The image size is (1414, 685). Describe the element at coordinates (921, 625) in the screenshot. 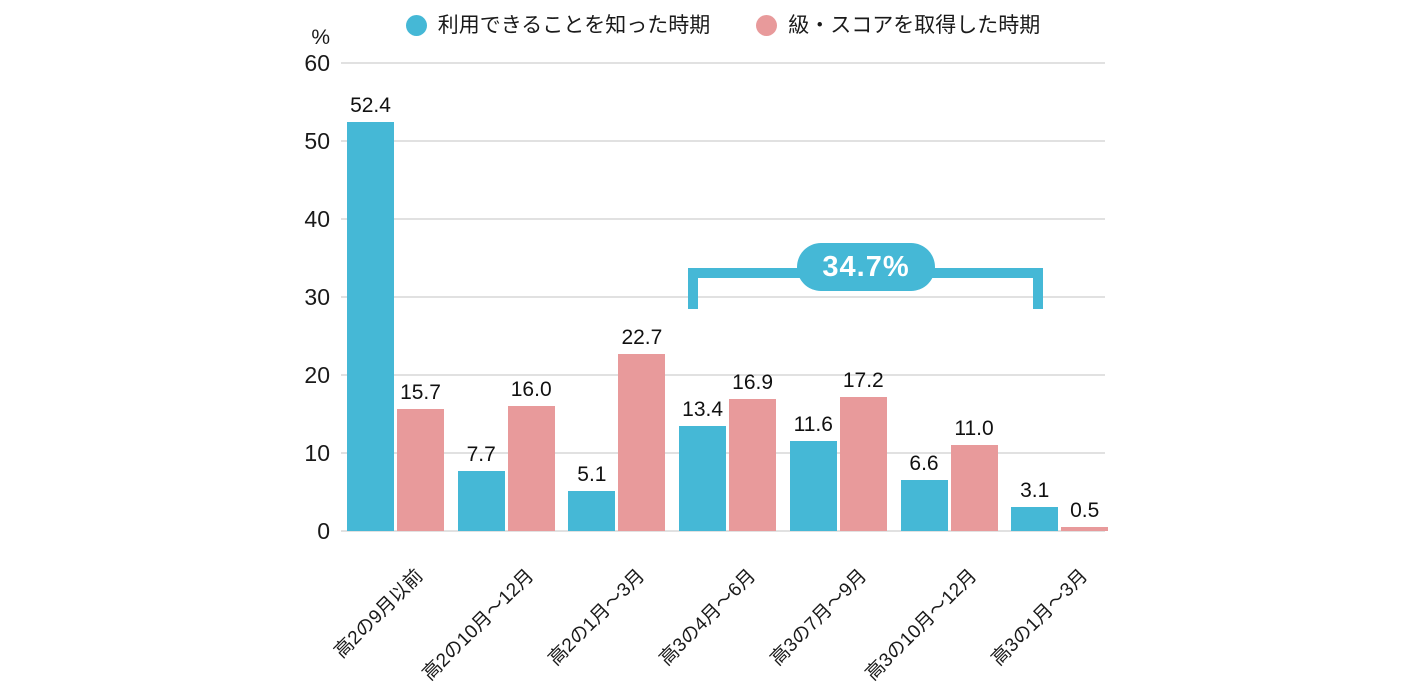

I see `x-axis-label: 高3の10月〜12月` at that location.